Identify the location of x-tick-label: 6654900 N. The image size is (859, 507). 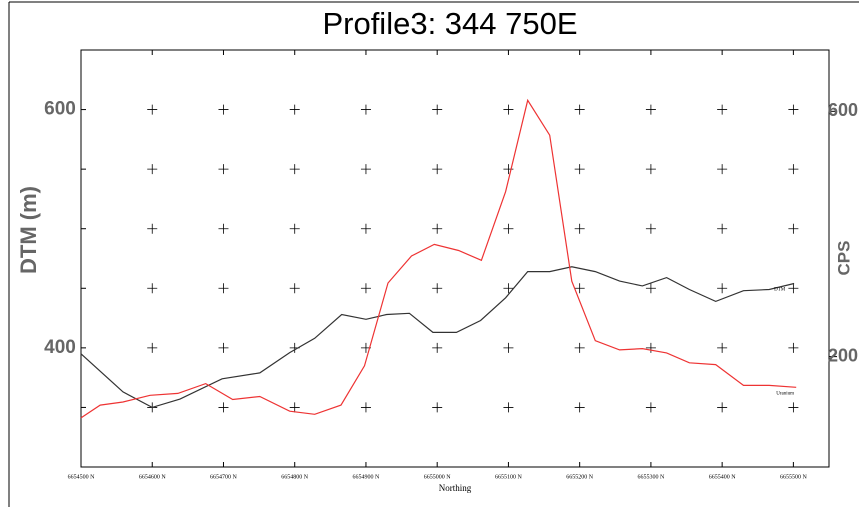
(367, 477).